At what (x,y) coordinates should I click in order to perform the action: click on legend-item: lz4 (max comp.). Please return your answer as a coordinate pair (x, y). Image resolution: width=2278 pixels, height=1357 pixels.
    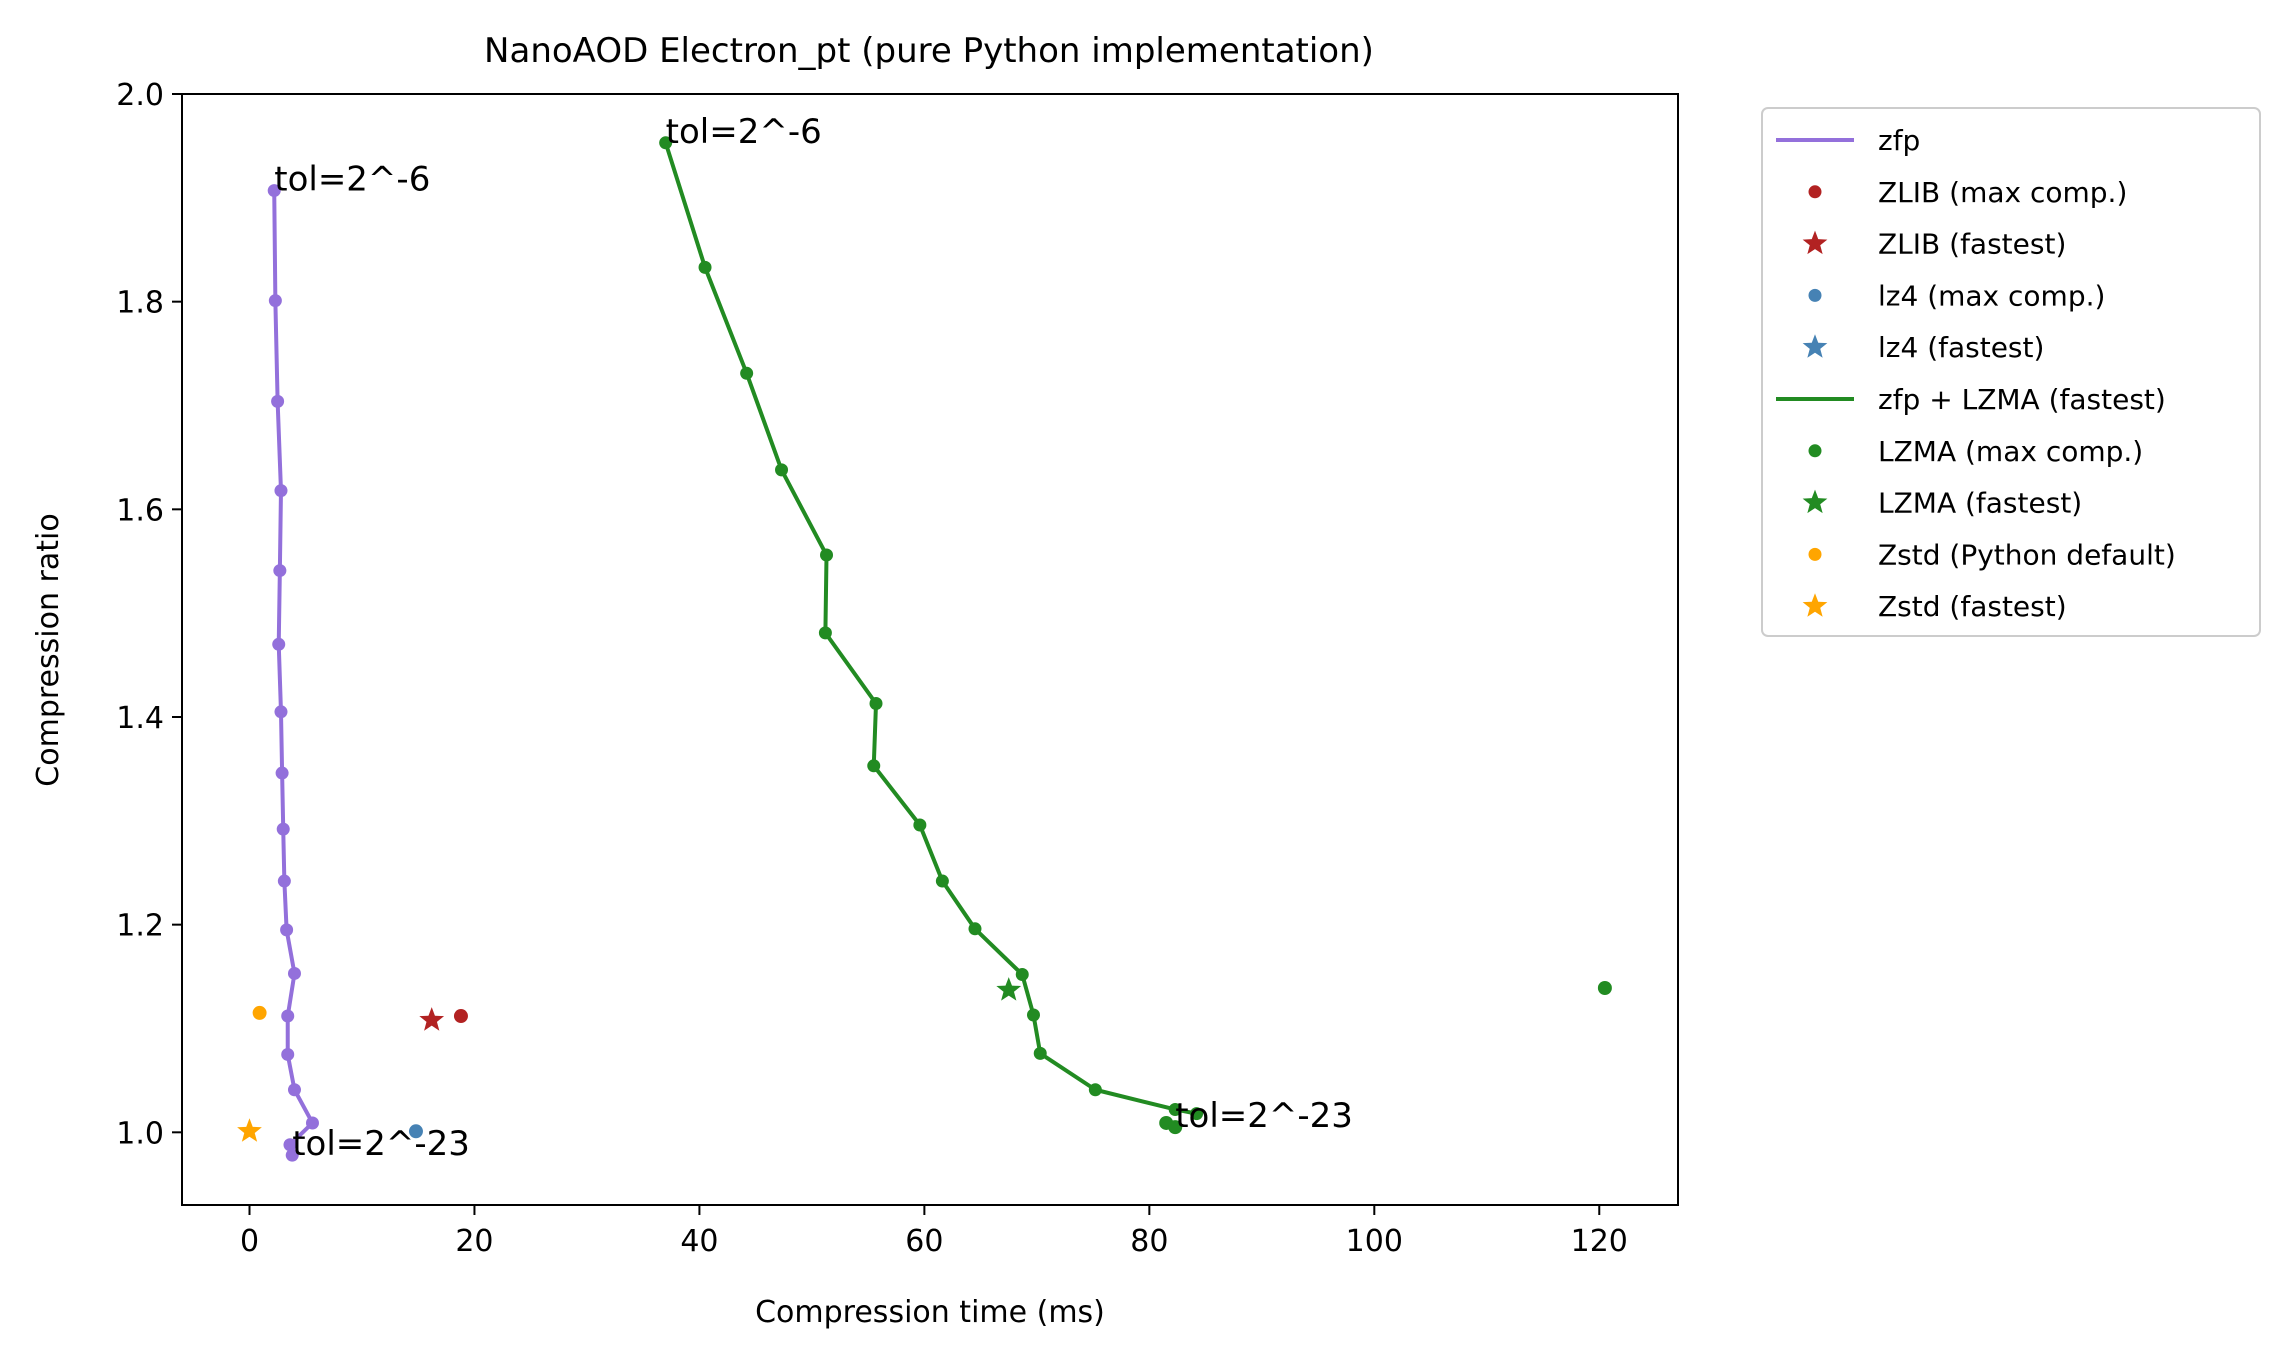
    Looking at the image, I should click on (1956, 295).